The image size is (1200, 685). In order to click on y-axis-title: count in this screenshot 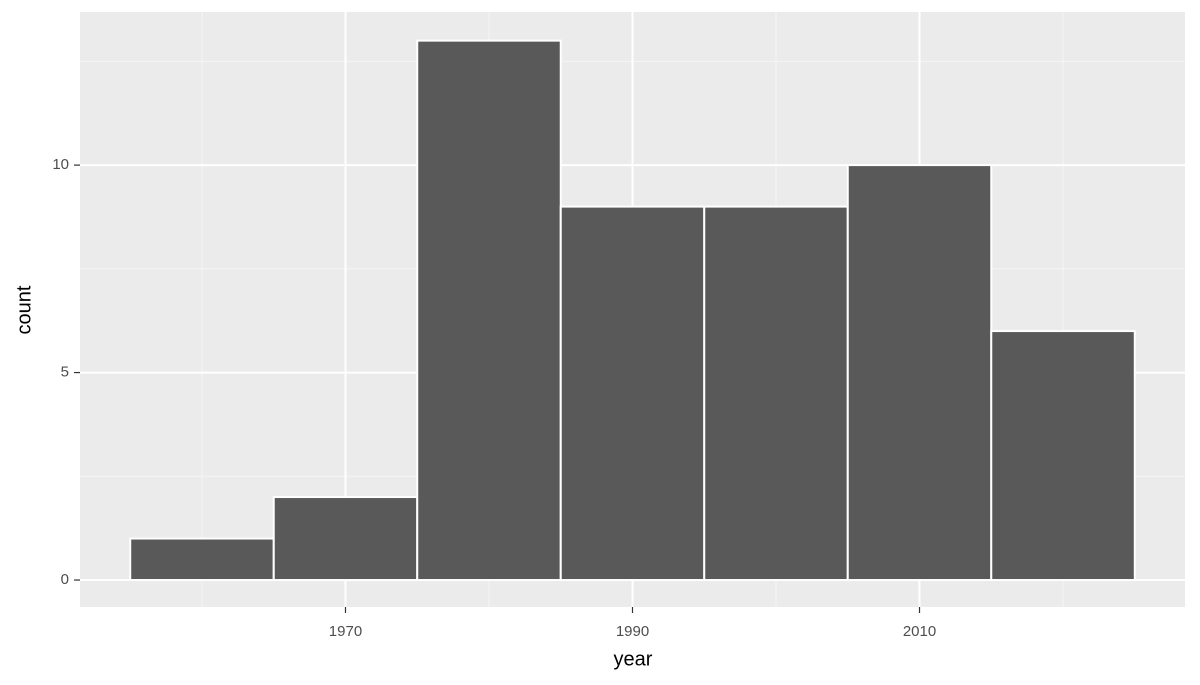, I will do `click(24, 309)`.